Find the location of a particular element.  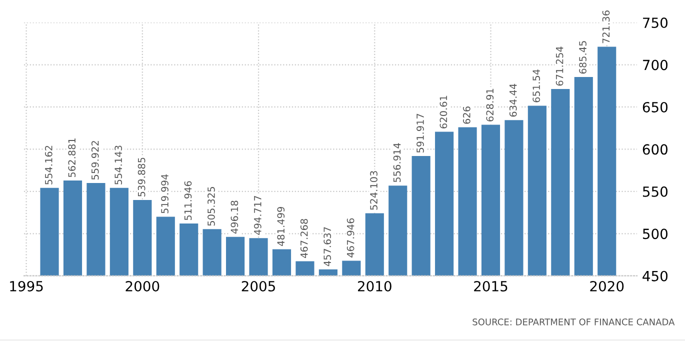

source-note: SOURCE: DEPARTMENT OF FINANCE CANADA is located at coordinates (573, 322).